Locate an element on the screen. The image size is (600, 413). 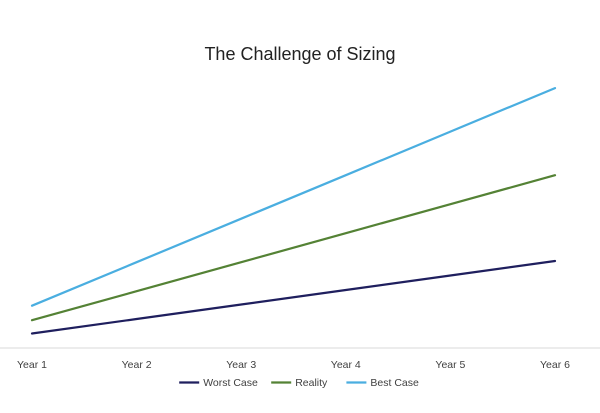
legend-label: Best Case is located at coordinates (394, 383).